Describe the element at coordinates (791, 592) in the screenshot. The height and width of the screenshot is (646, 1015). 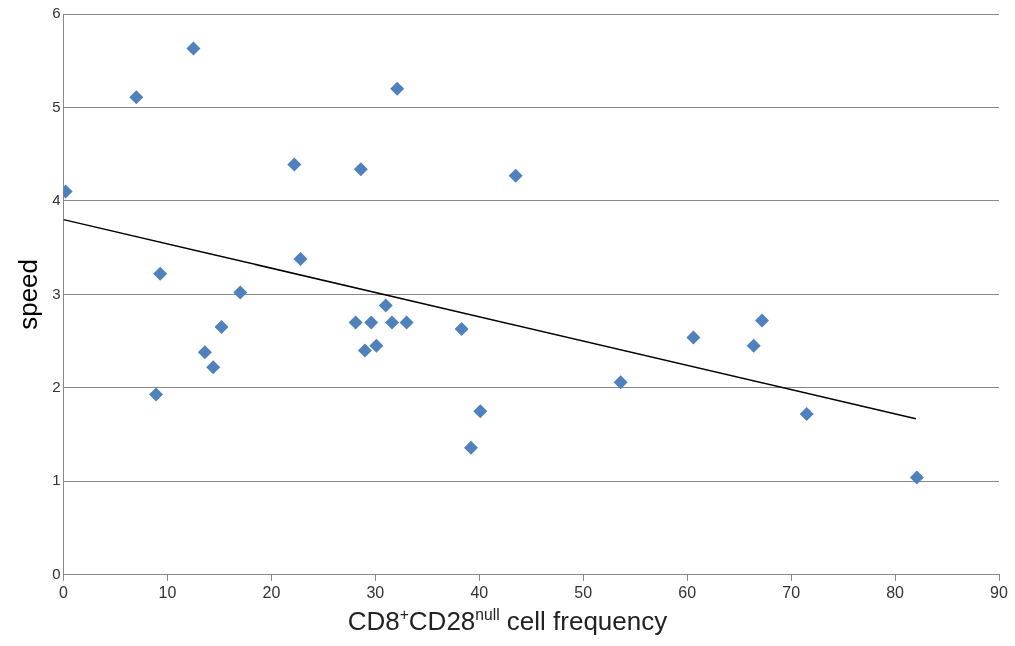
I see `x-tick-label: 70` at that location.